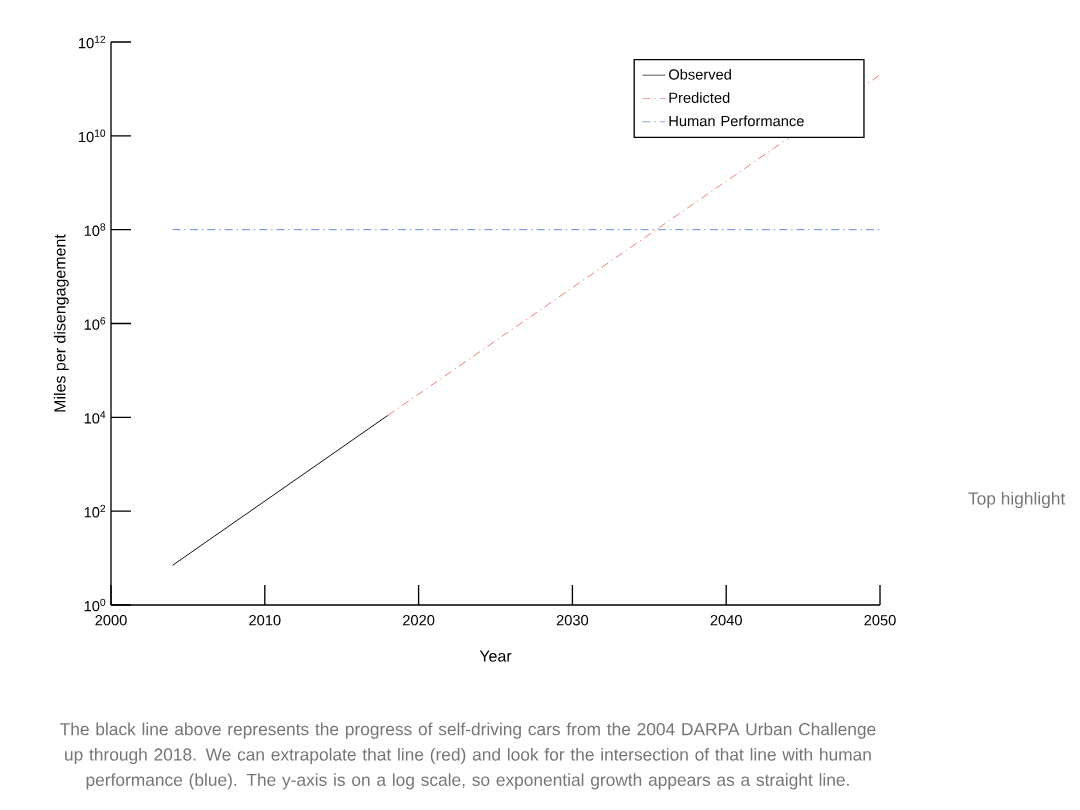  Describe the element at coordinates (95, 229) in the screenshot. I see `y-tick-label: 10$^{8}$` at that location.